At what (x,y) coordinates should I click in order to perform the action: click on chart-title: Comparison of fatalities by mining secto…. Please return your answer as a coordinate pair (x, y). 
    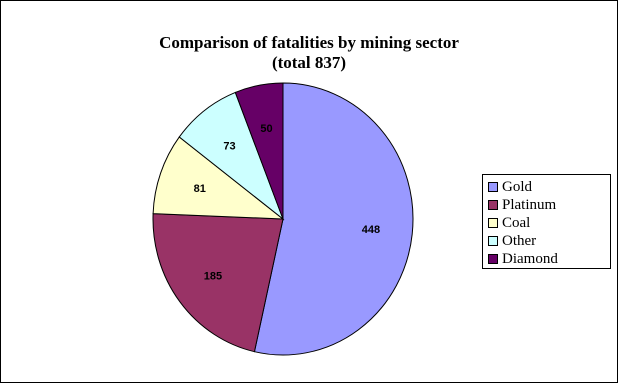
    Looking at the image, I should click on (309, 53).